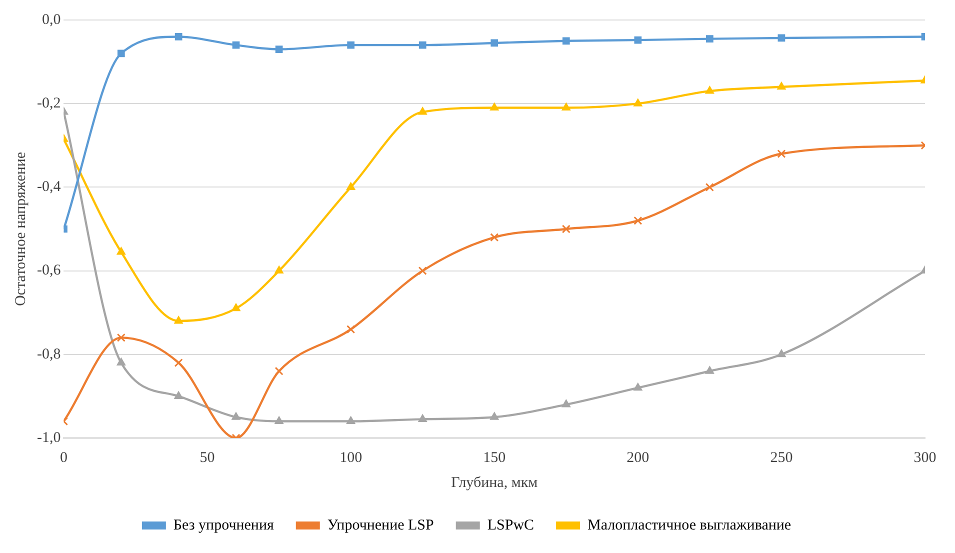 The image size is (955, 553). Describe the element at coordinates (64, 458) in the screenshot. I see `x-tick-label: 0` at that location.